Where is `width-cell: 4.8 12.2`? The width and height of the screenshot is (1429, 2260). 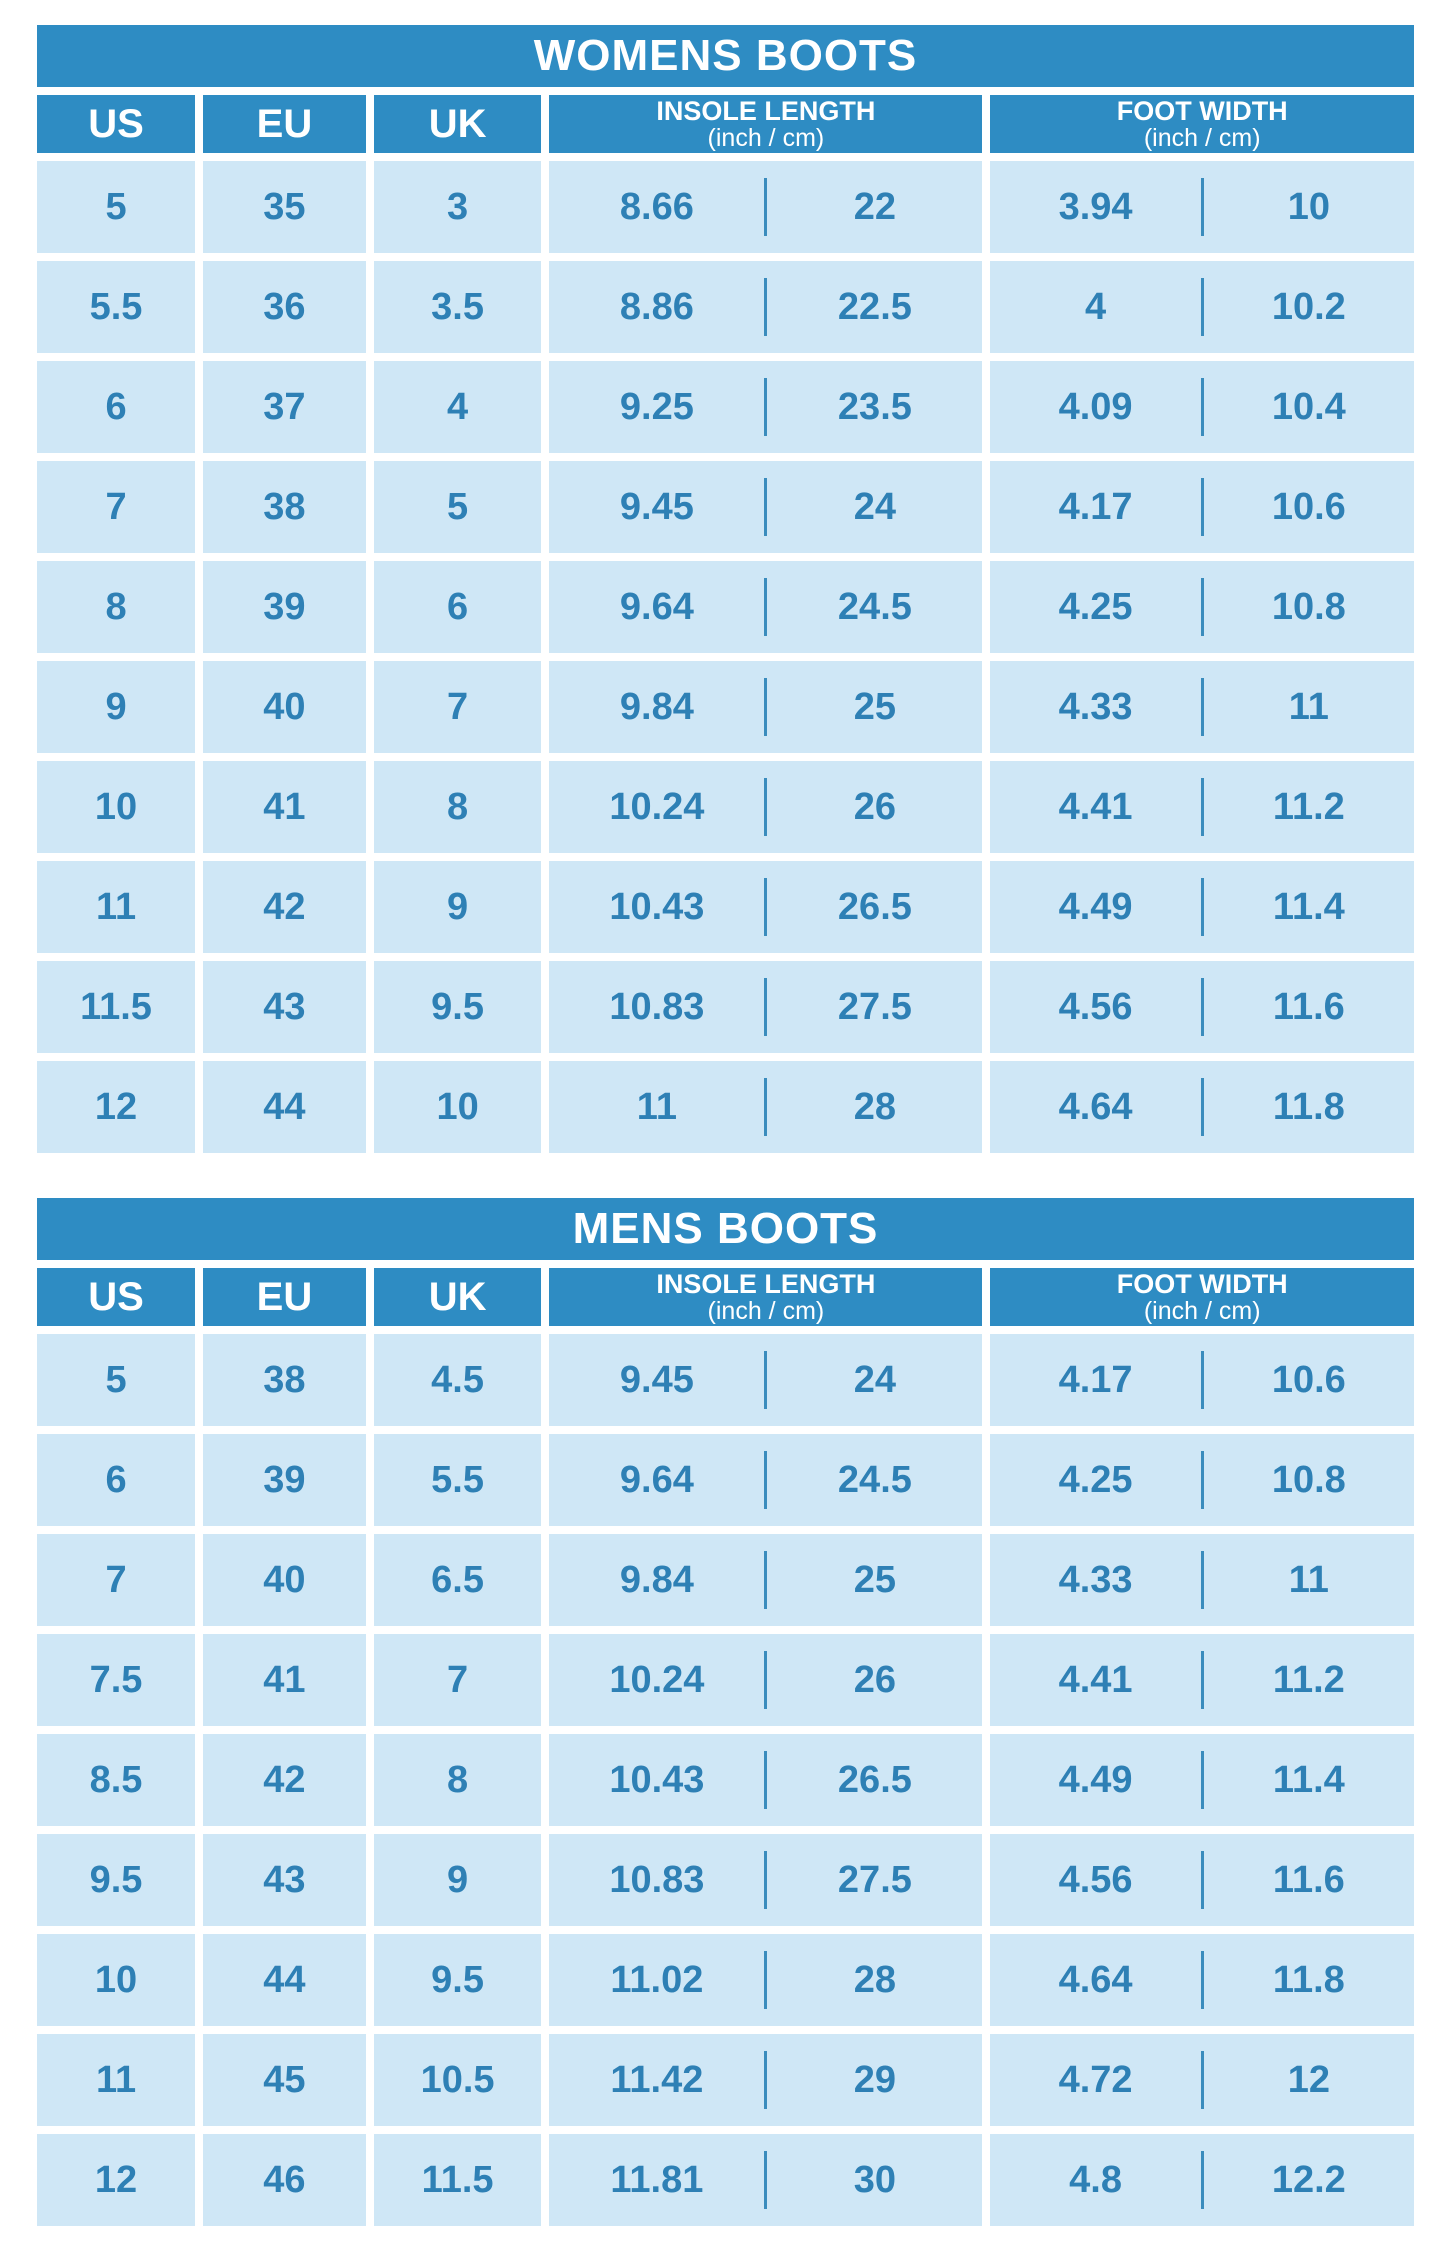
width-cell: 4.8 12.2 is located at coordinates (1202, 2180).